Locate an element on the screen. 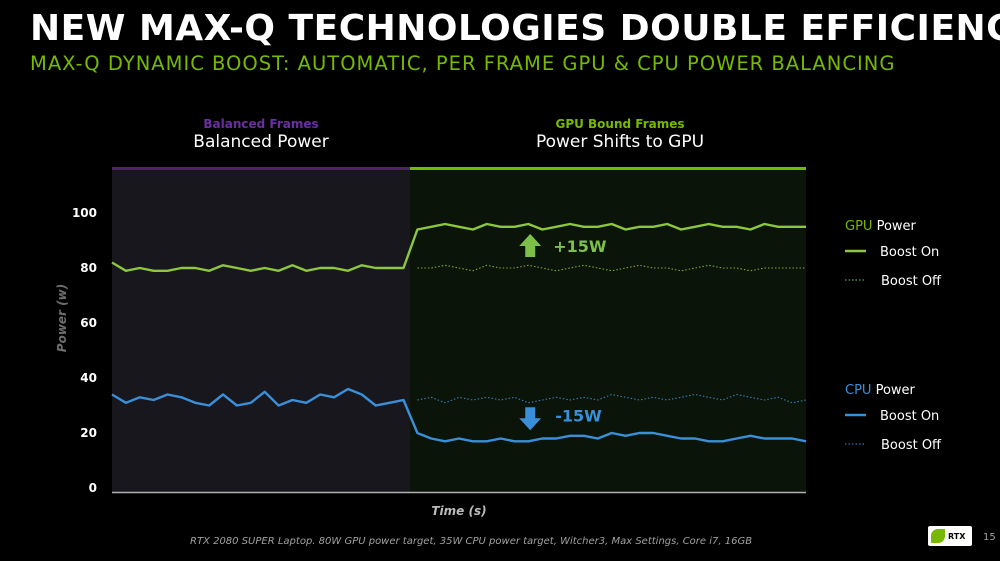  phase-balanced-kicker: Balanced Frames is located at coordinates (260, 124).